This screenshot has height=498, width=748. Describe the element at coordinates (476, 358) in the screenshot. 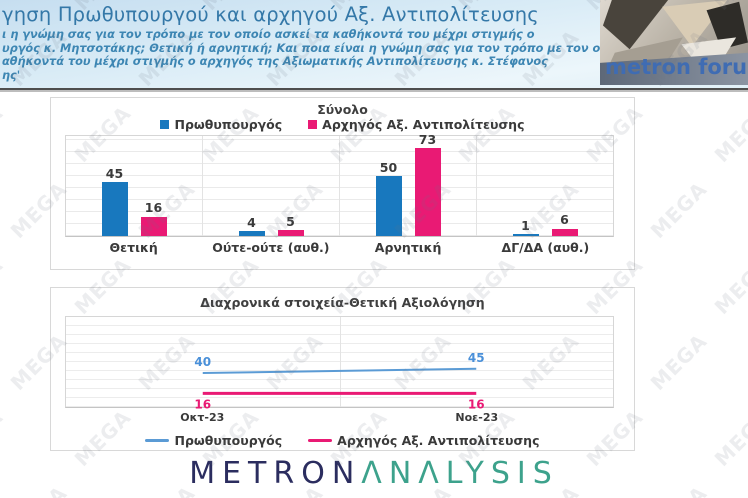

I see `point-label: 45` at that location.